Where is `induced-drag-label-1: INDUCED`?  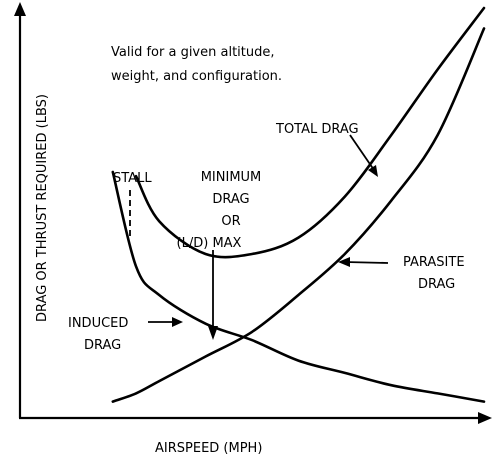
induced-drag-label-1: INDUCED is located at coordinates (98, 323).